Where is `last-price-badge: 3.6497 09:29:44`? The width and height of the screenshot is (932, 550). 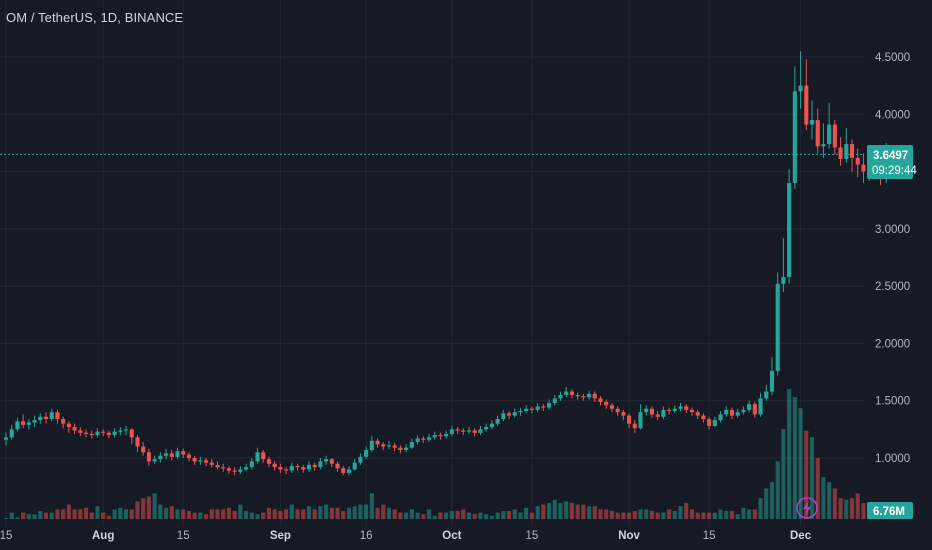 last-price-badge: 3.6497 09:29:44 is located at coordinates (892, 162).